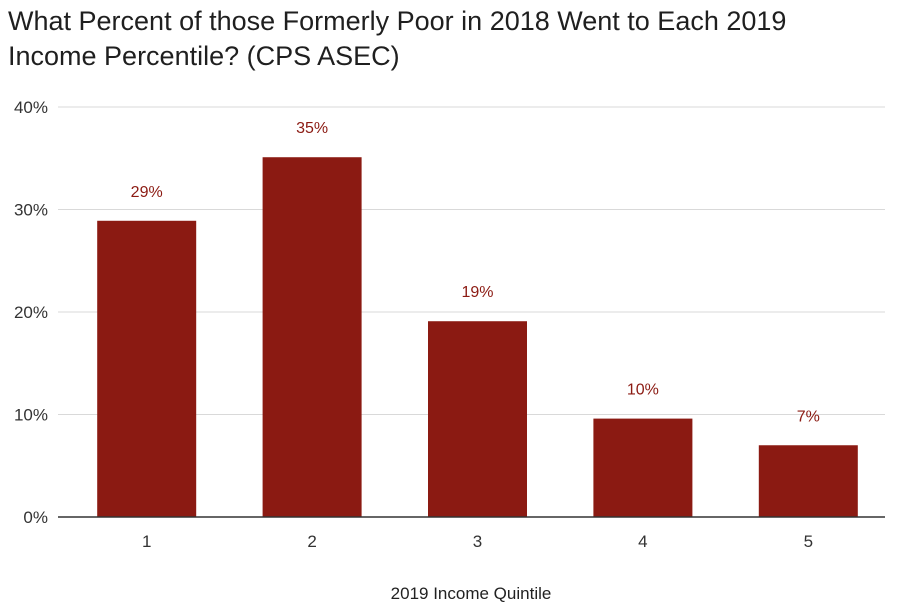  What do you see at coordinates (35, 517) in the screenshot?
I see `y-tick-label: 0%` at bounding box center [35, 517].